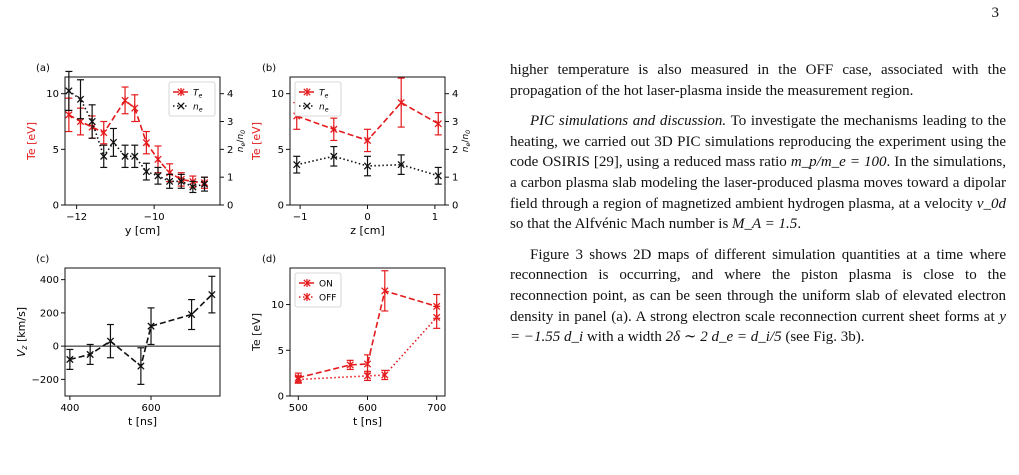 This screenshot has width=1019, height=475. Describe the element at coordinates (823, 337) in the screenshot. I see `paragraph-3-text-c: (see Fig. 3b).` at that location.